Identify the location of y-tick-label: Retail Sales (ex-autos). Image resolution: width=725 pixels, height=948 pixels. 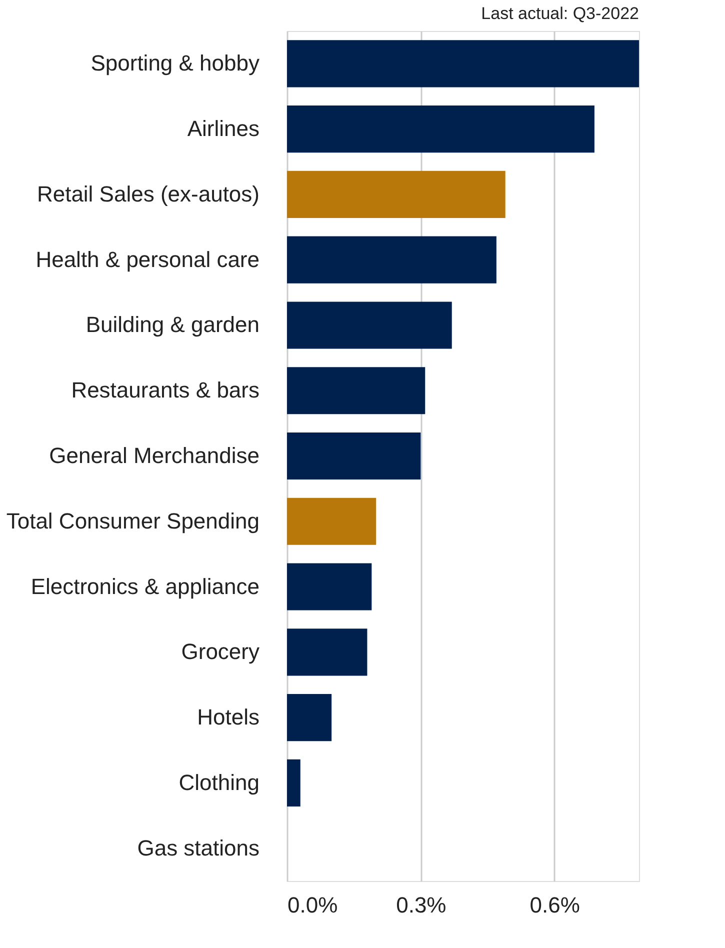
(148, 193).